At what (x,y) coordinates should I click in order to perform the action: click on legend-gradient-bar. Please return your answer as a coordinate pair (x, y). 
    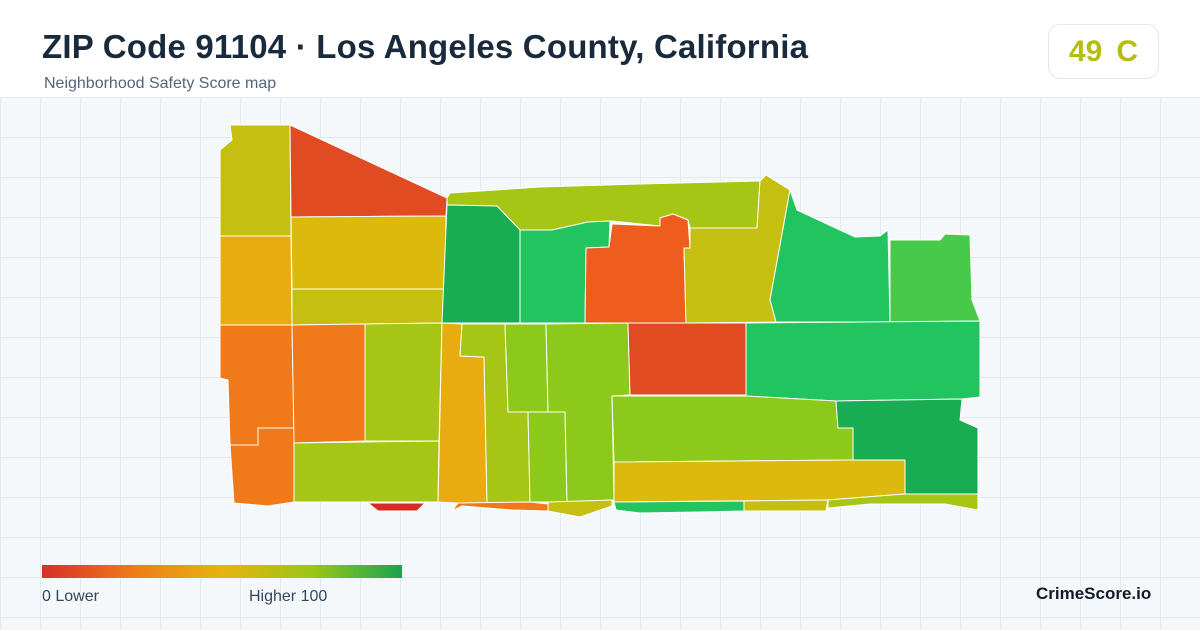
    Looking at the image, I should click on (222, 571).